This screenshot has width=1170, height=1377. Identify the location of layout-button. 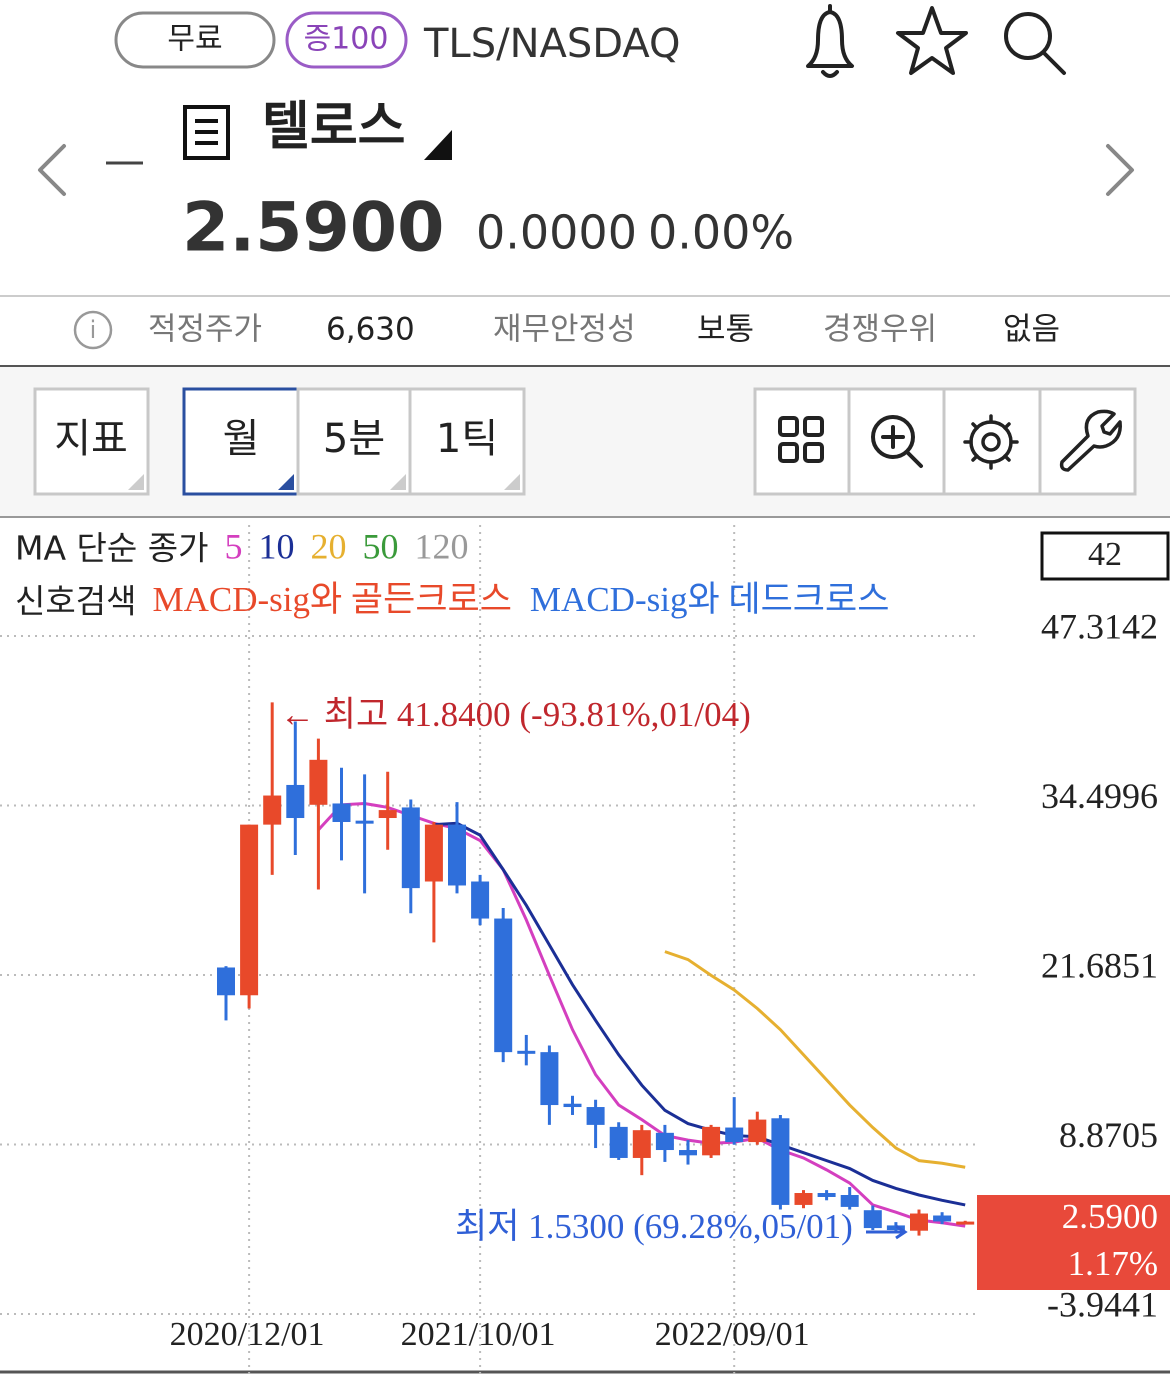
(802, 441).